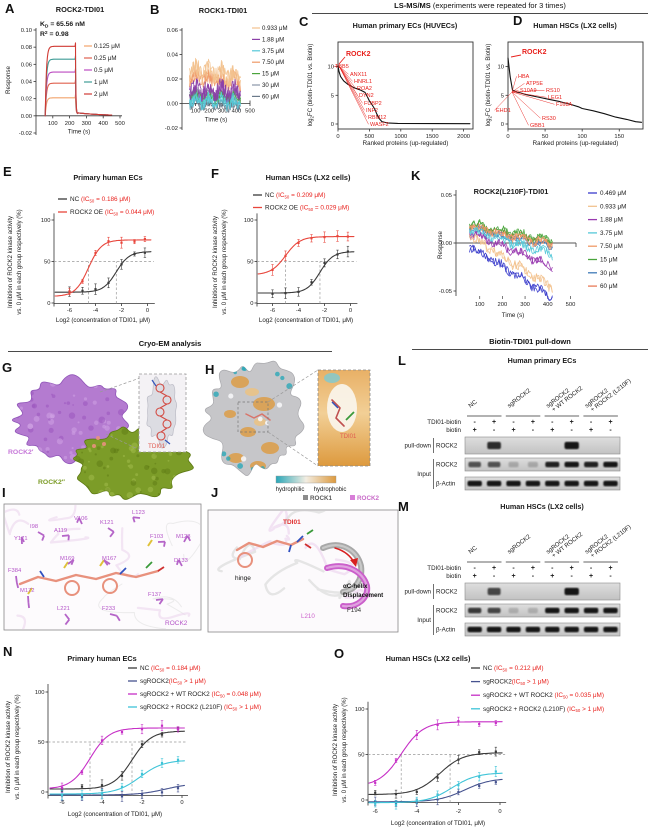 The height and width of the screenshot is (833, 650). I want to click on svg-text: A119, so click(60, 531).